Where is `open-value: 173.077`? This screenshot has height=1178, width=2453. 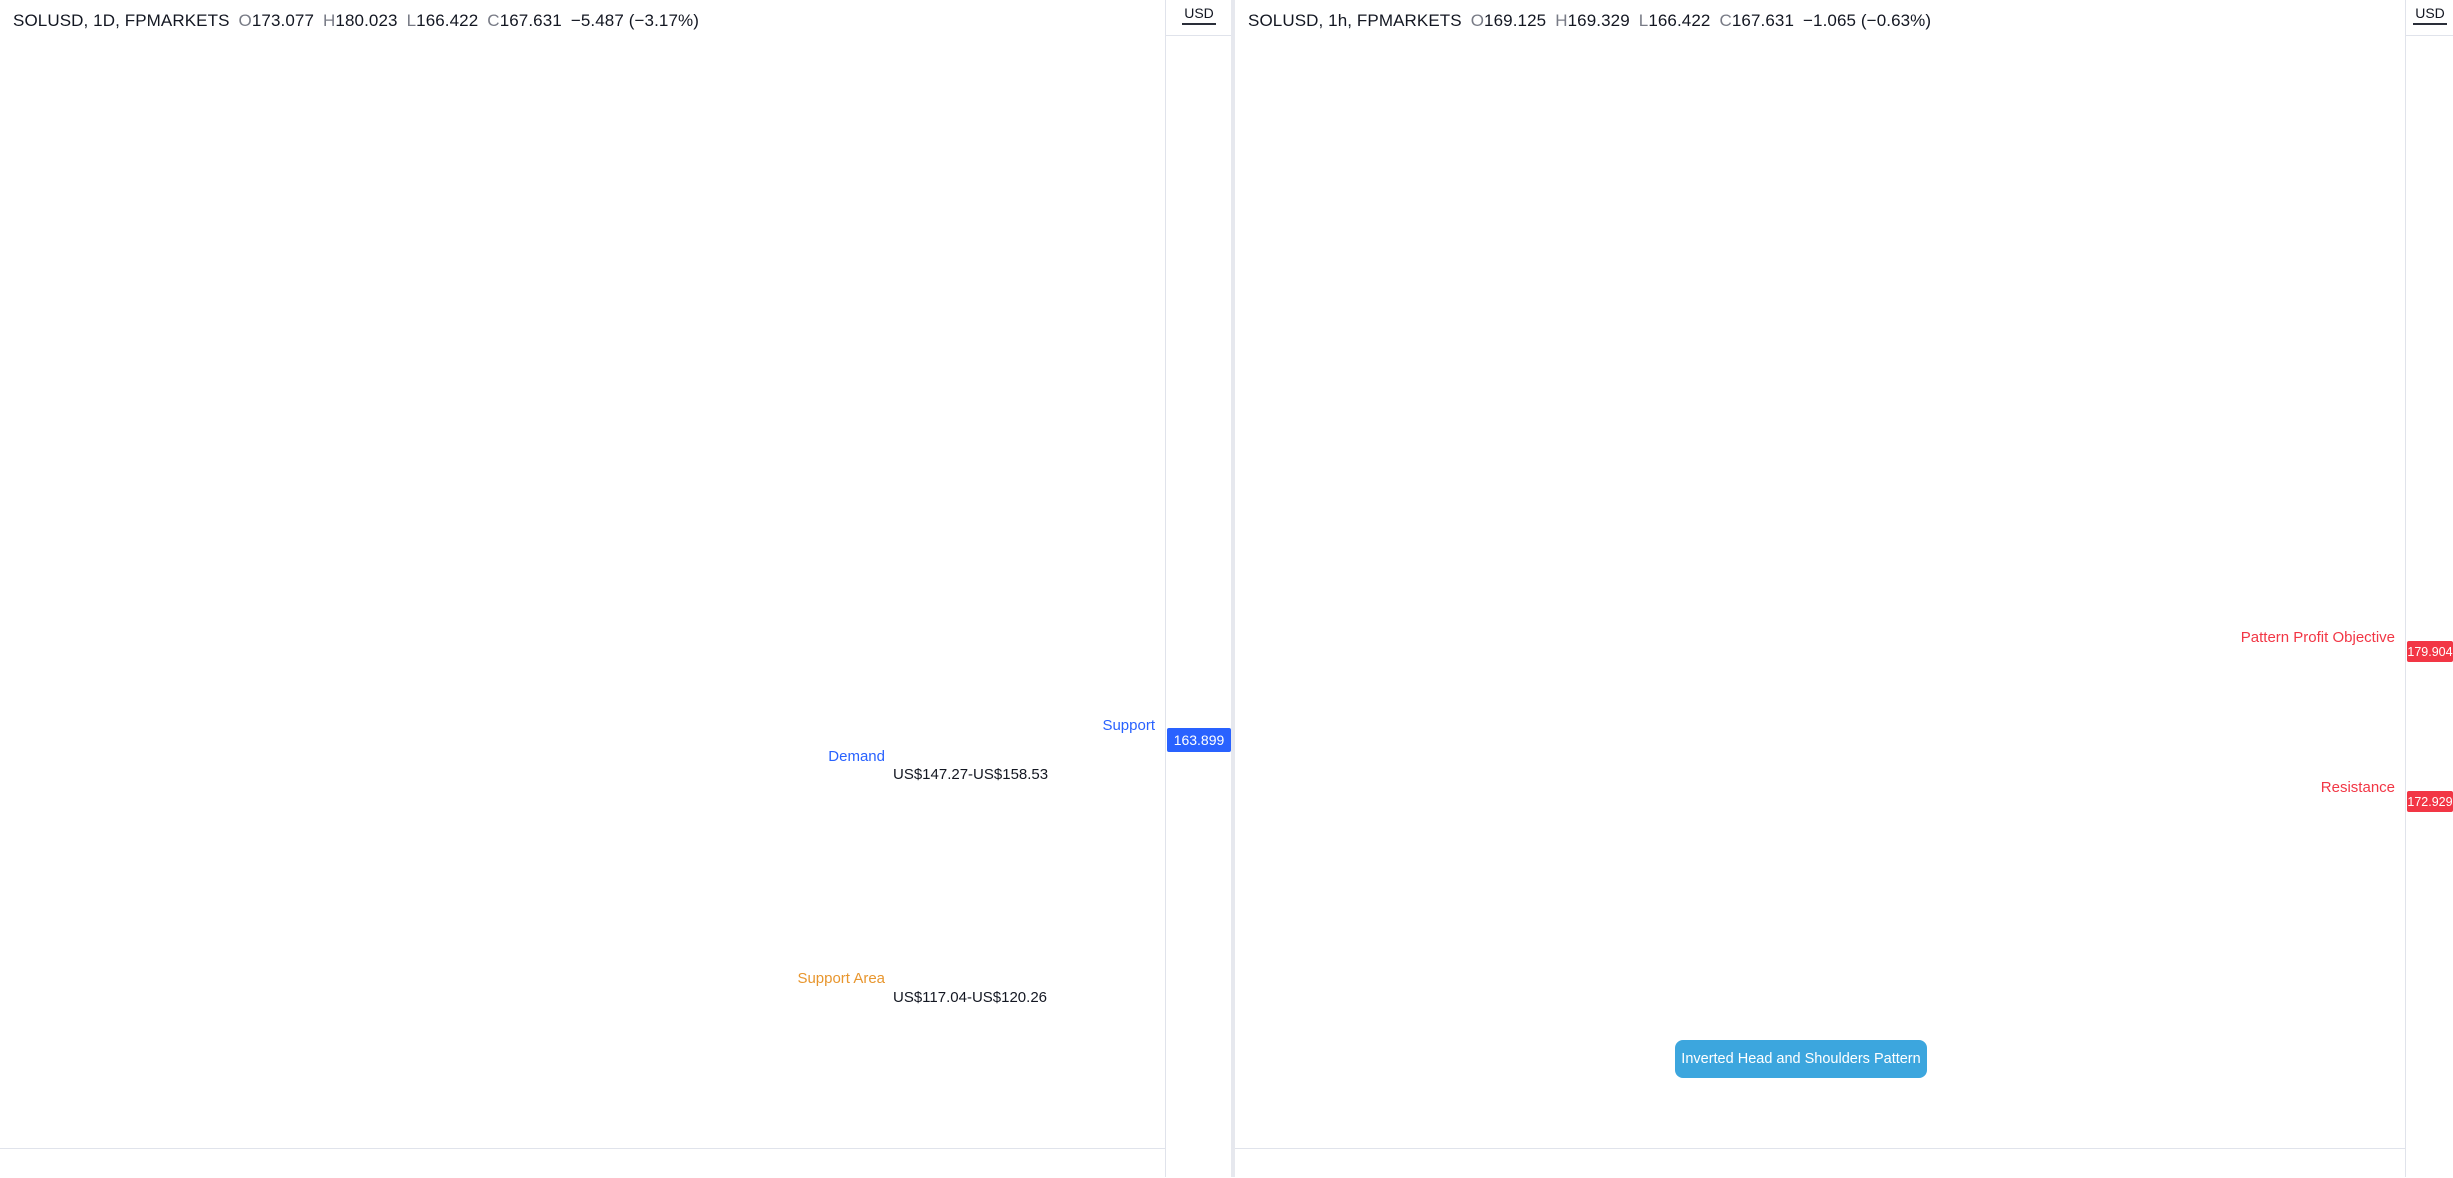
open-value: 173.077 is located at coordinates (283, 20).